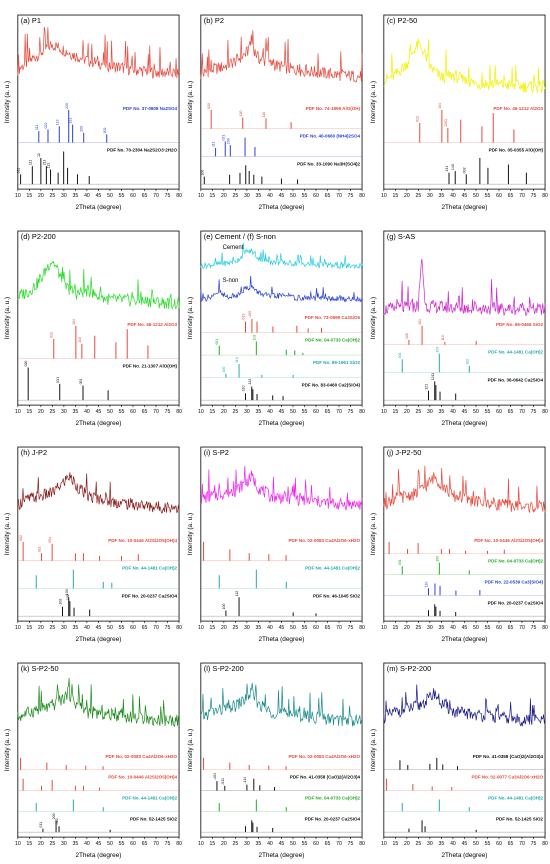  Describe the element at coordinates (40, 549) in the screenshot. I see `miller-index-label: 021` at that location.